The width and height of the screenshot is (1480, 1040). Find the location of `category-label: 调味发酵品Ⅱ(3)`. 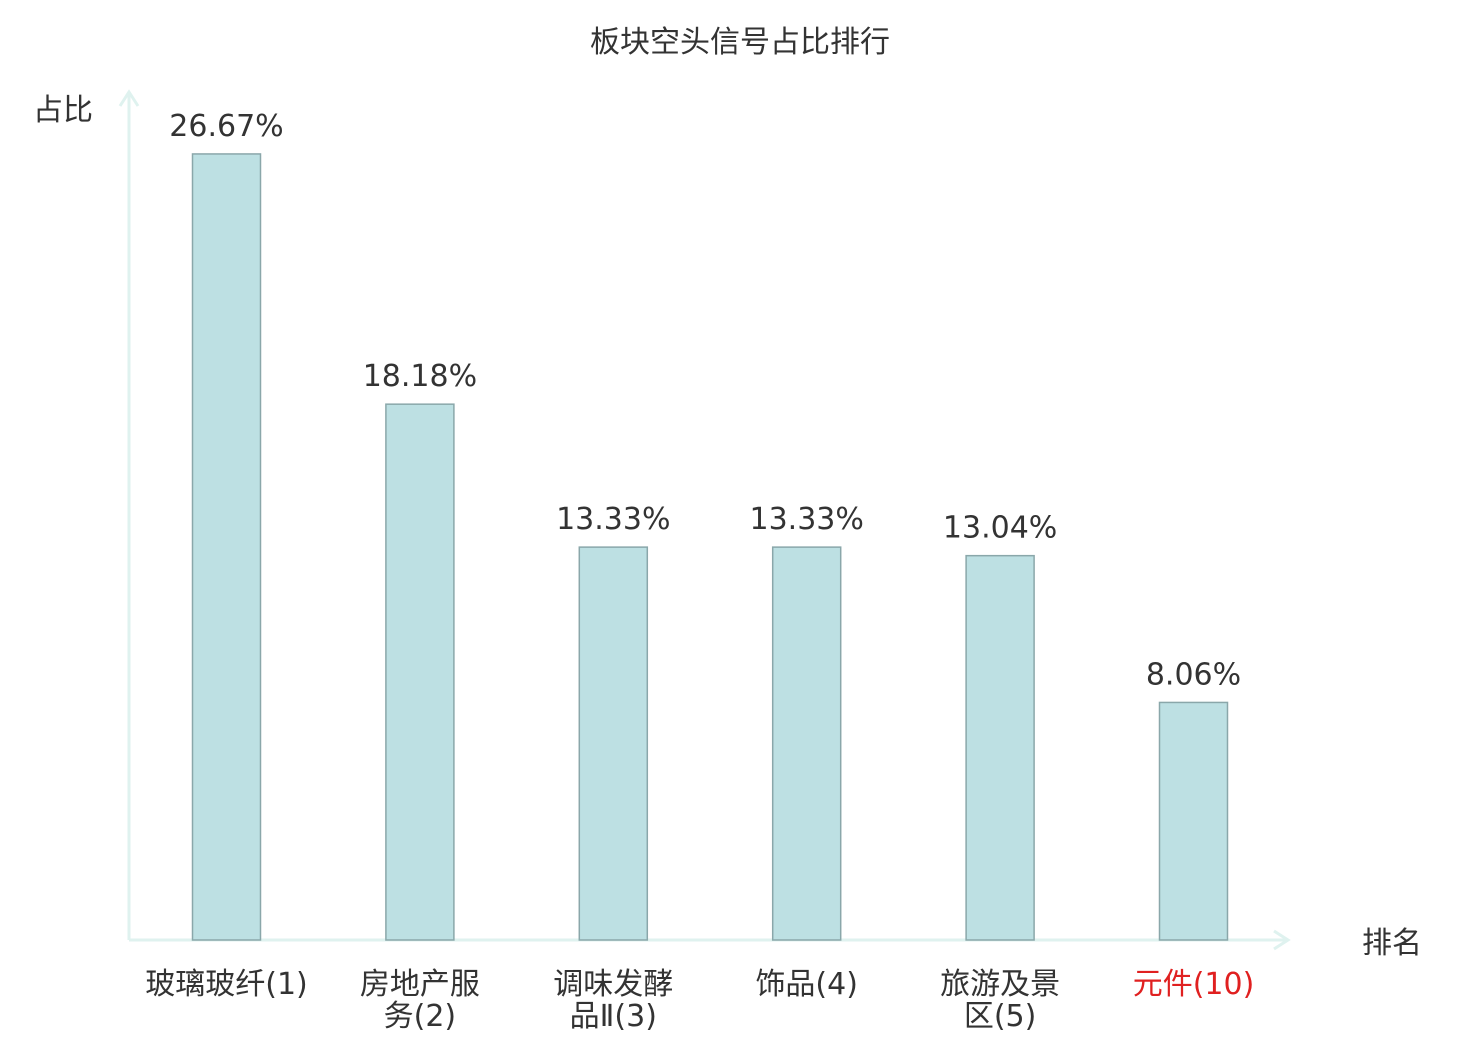

category-label: 调味发酵品Ⅱ(3) is located at coordinates (613, 1000).